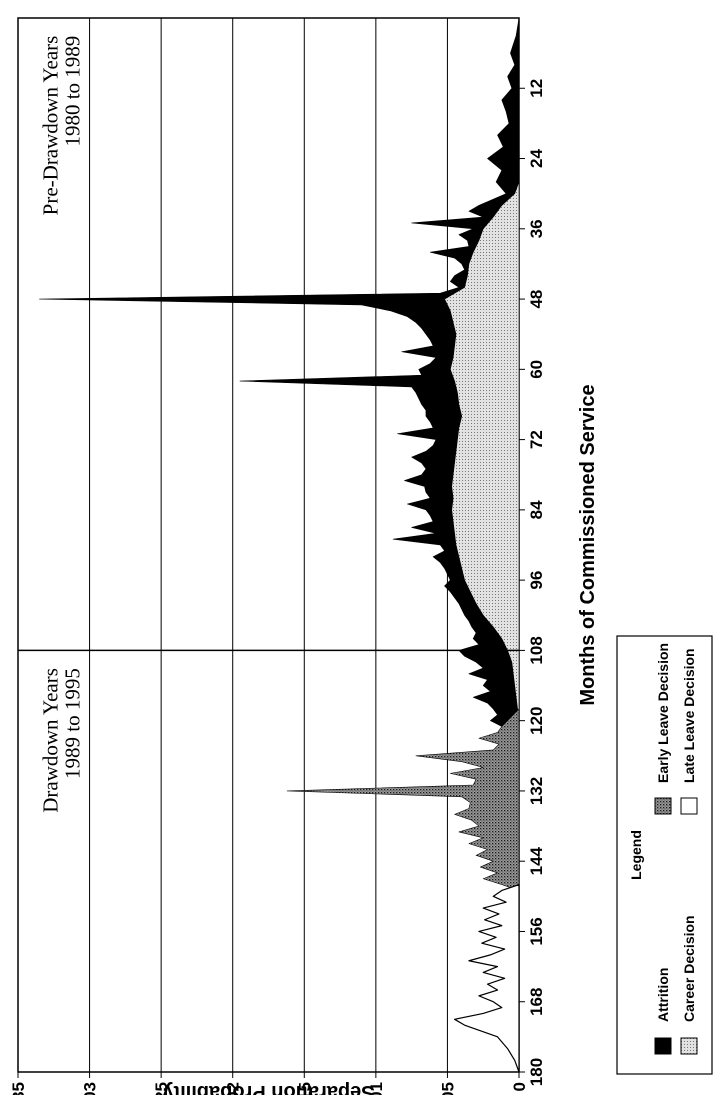 This screenshot has width=723, height=1095. Describe the element at coordinates (536, 650) in the screenshot. I see `x-tick-label: 108` at that location.